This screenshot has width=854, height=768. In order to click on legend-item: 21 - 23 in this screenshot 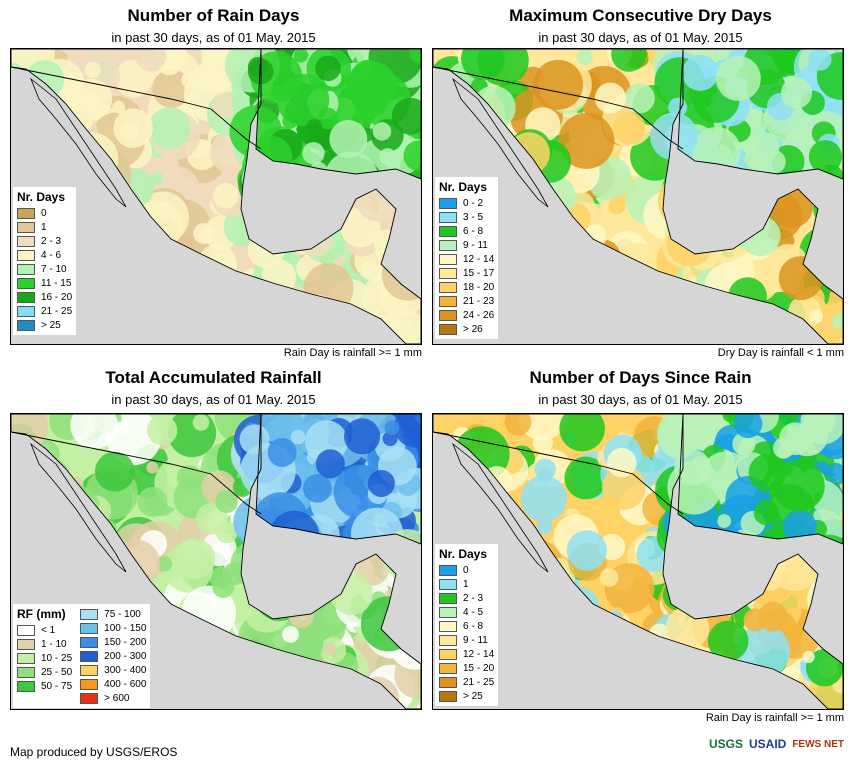, I will do `click(466, 301)`.